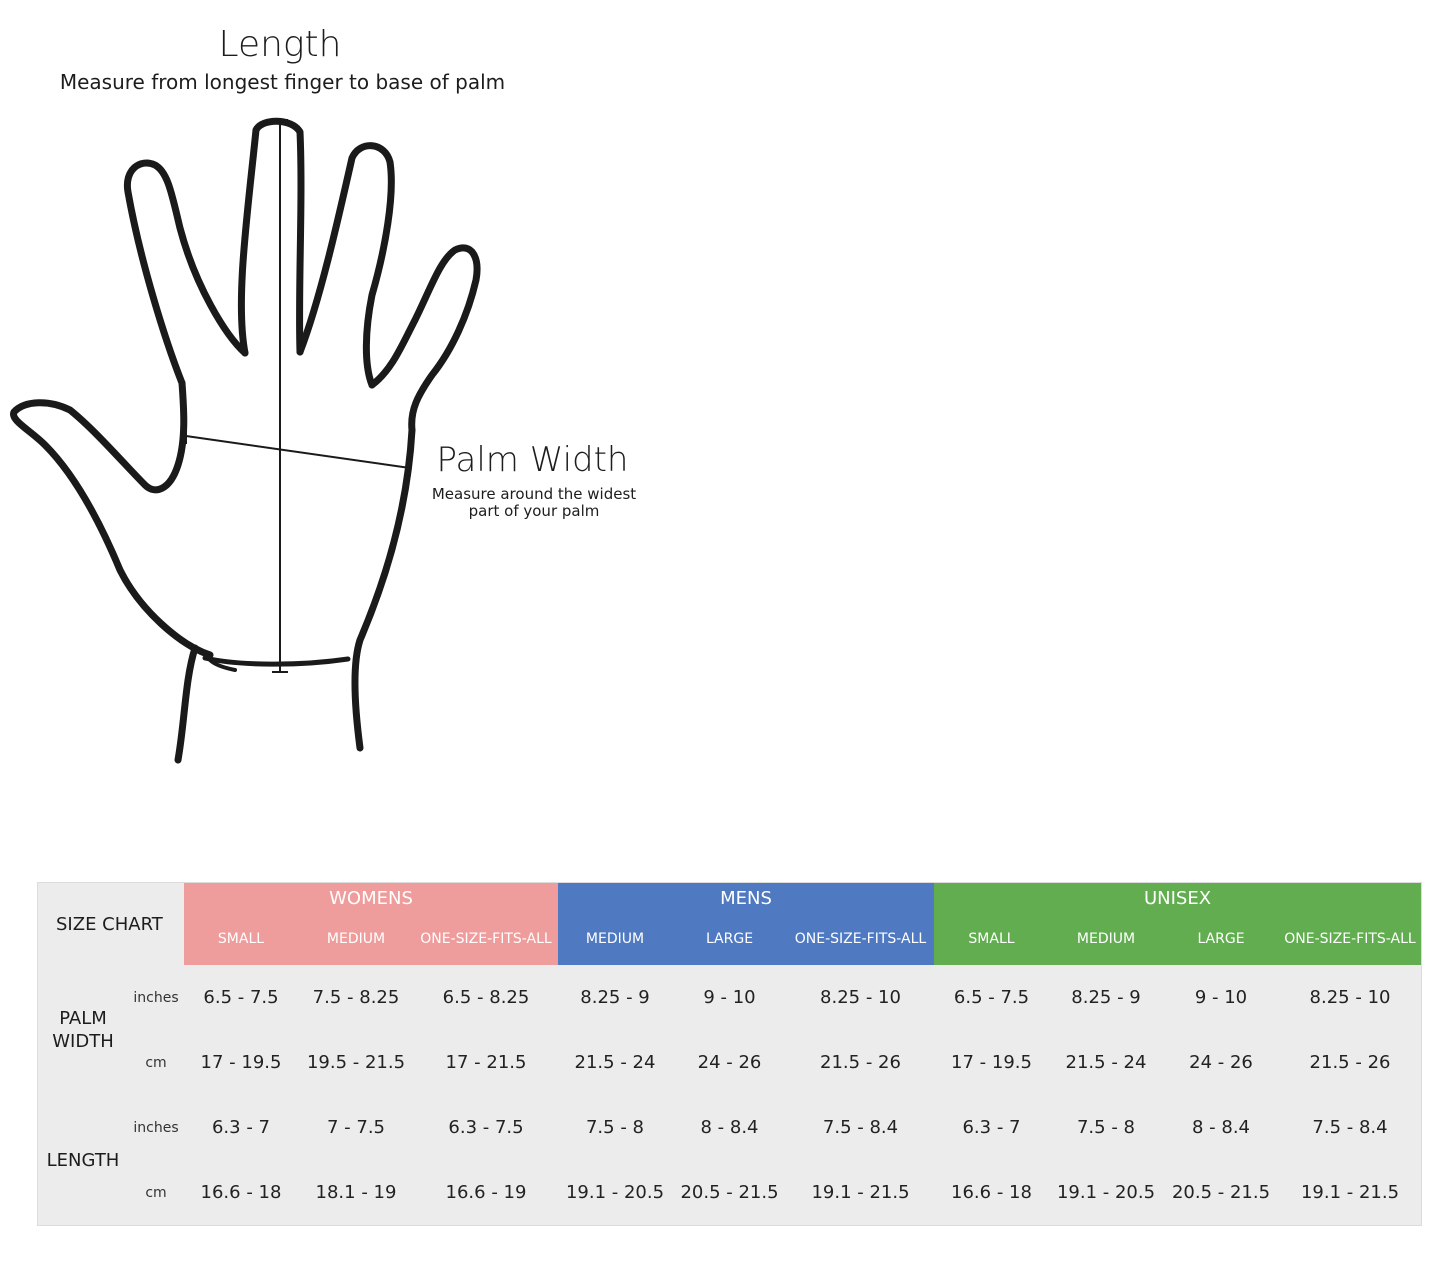 The height and width of the screenshot is (1282, 1445). What do you see at coordinates (356, 997) in the screenshot?
I see `table-cell: 7.5 - 8.25` at bounding box center [356, 997].